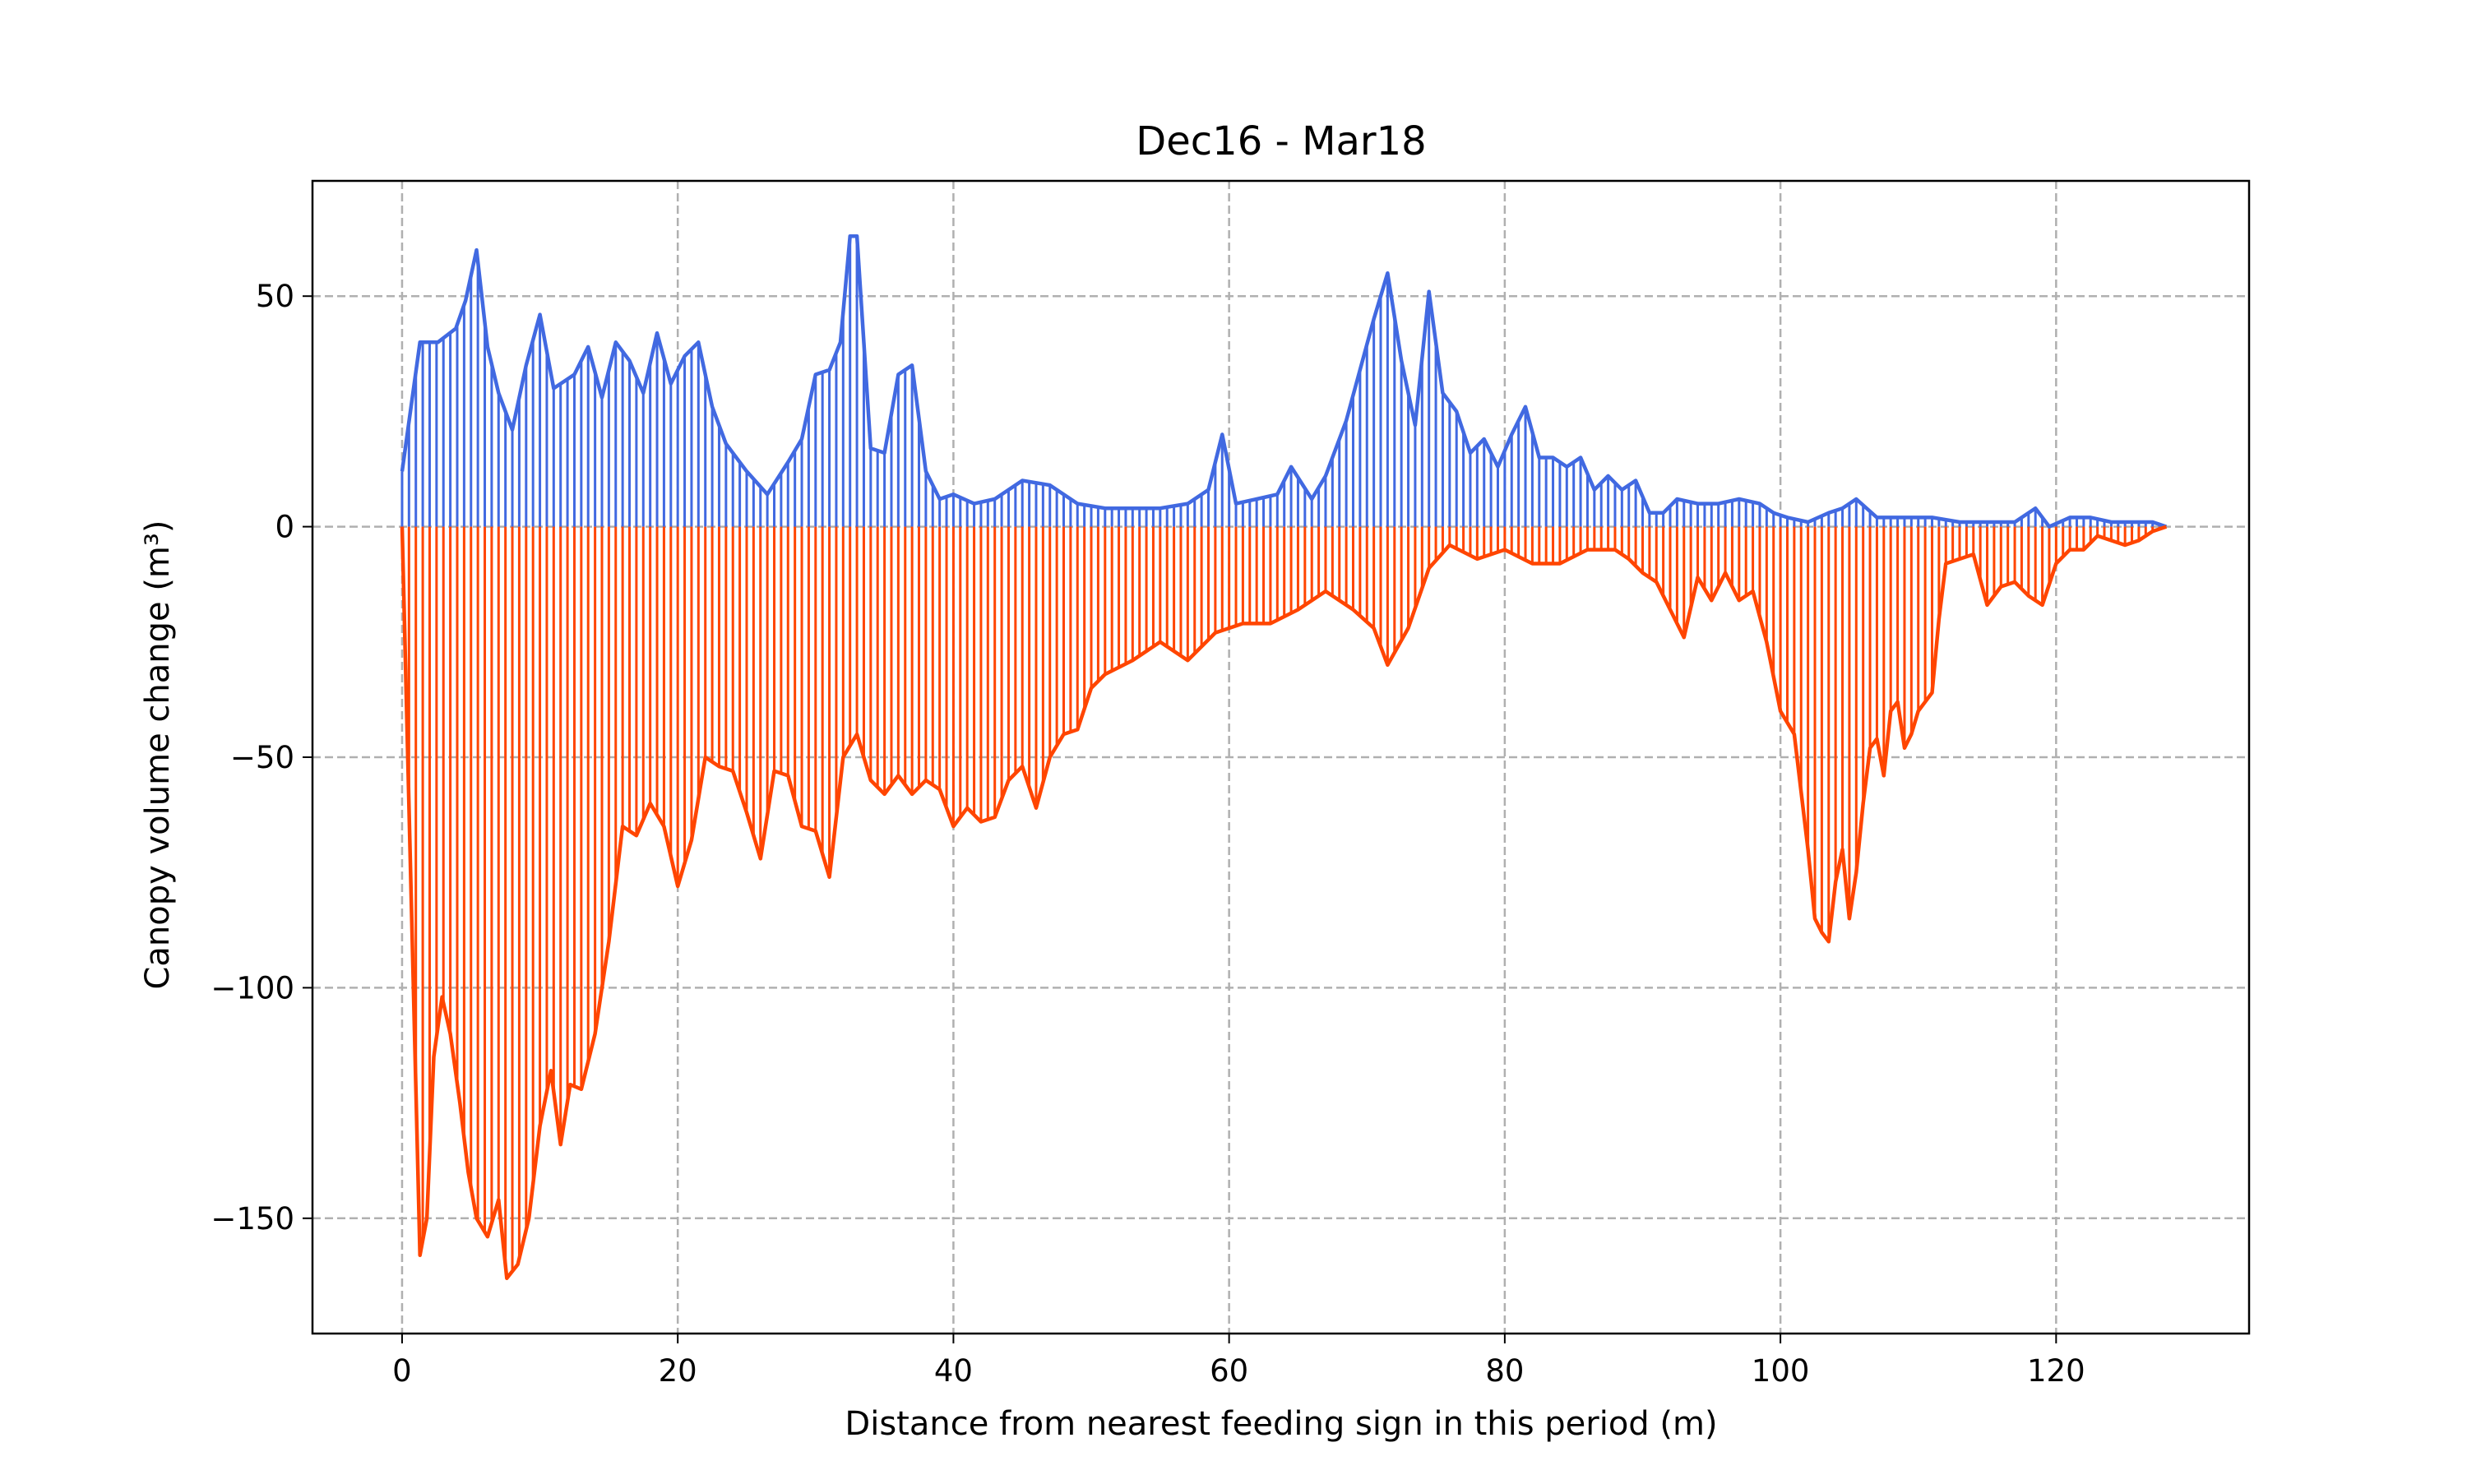 This screenshot has width=2467, height=1484. What do you see at coordinates (284, 528) in the screenshot?
I see `y-tick-label: 0` at bounding box center [284, 528].